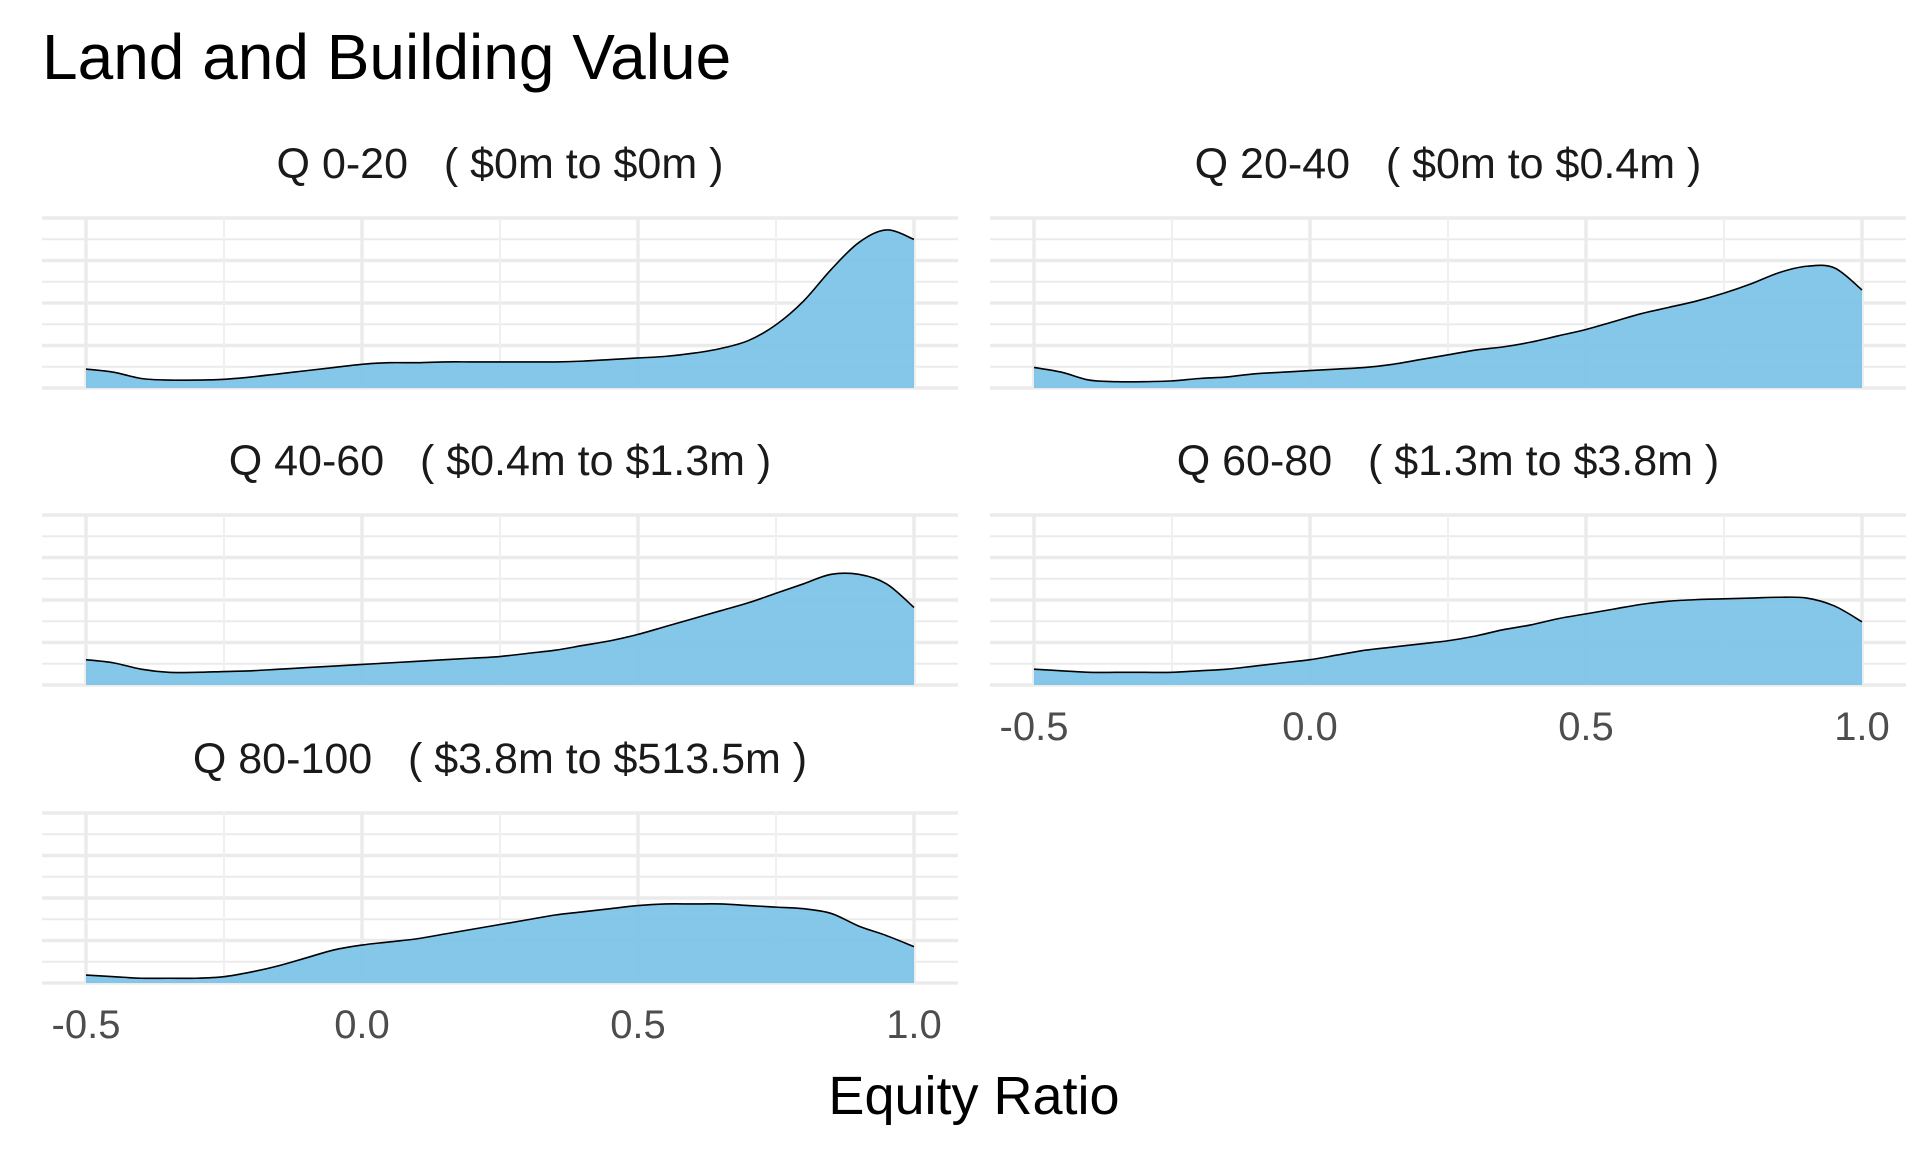 This screenshot has width=1920, height=1152. I want to click on facet-title: Q 0-20 ( $0m to $0m ), so click(500, 164).